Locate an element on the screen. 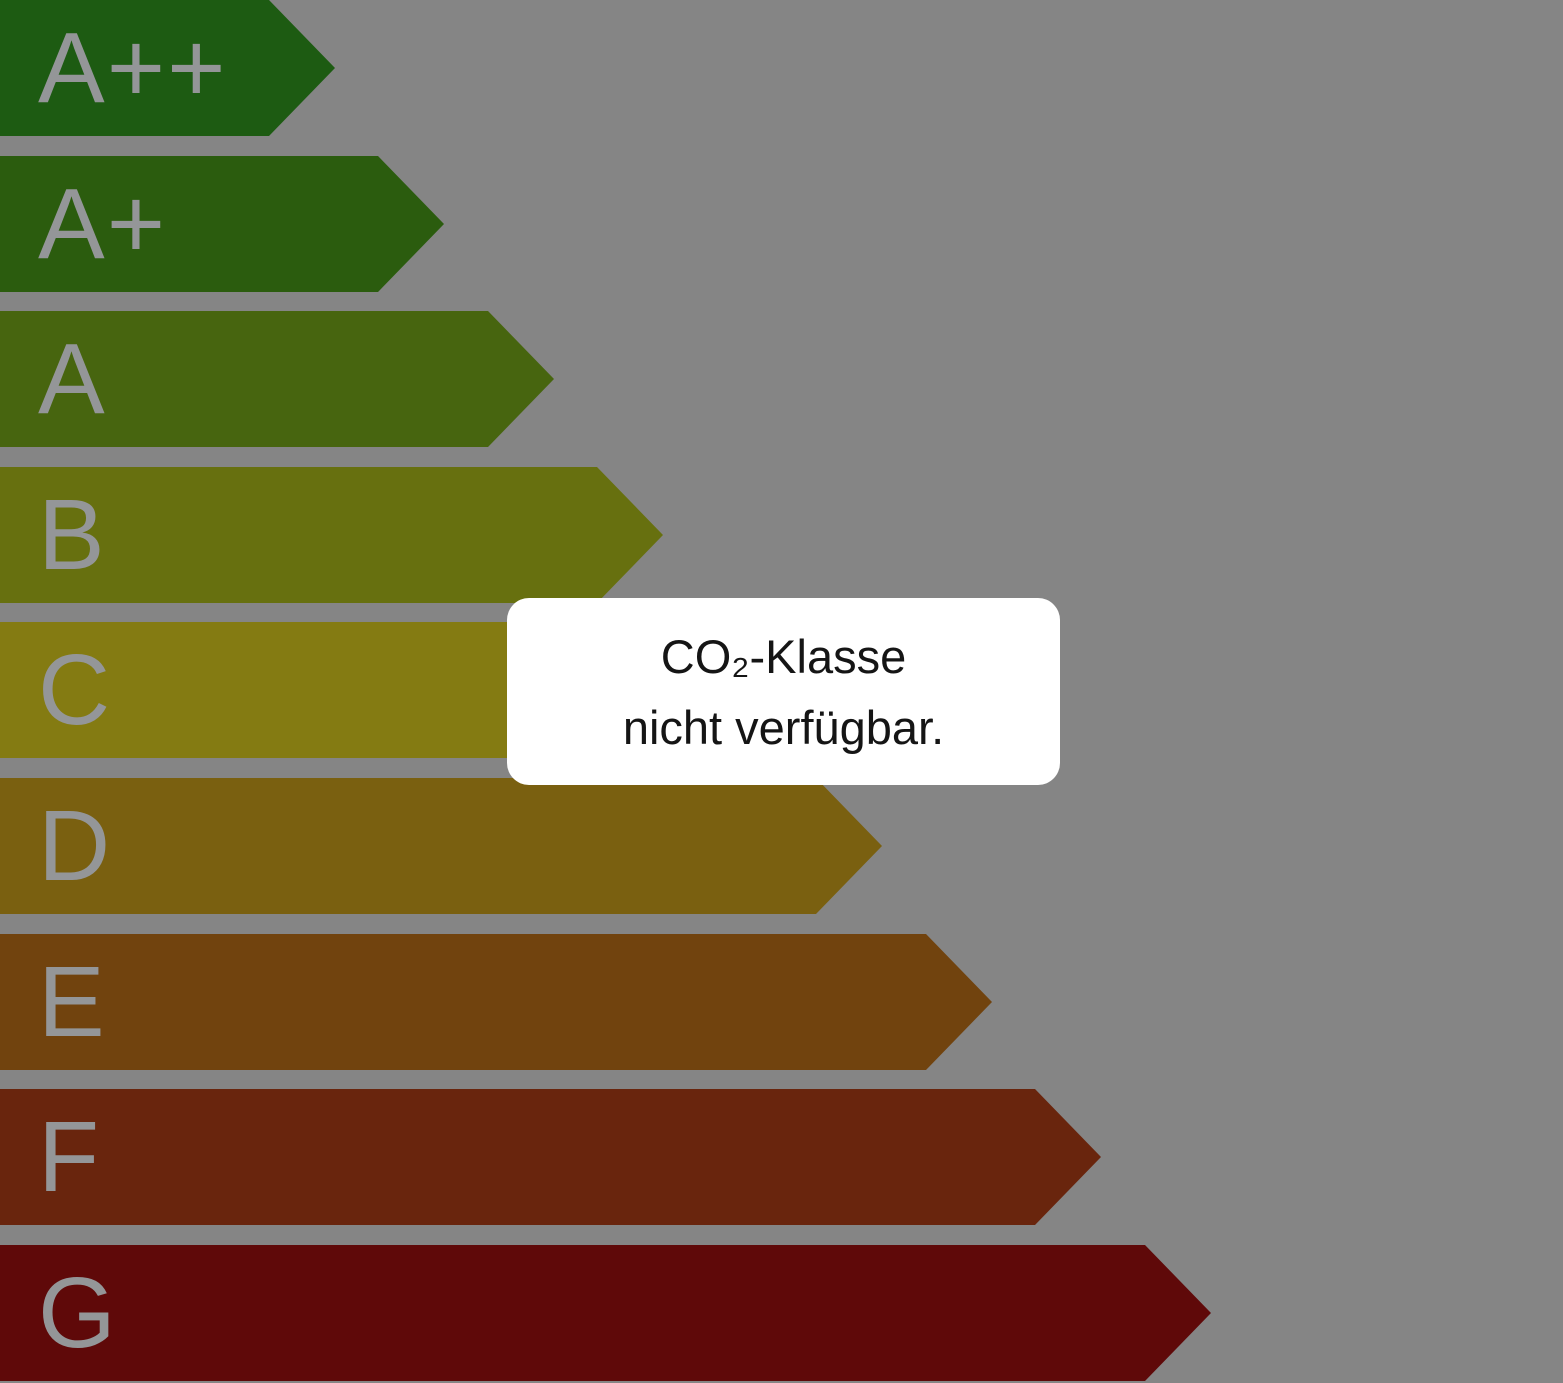 The height and width of the screenshot is (1383, 1563). rating-bar-label: C is located at coordinates (75, 690).